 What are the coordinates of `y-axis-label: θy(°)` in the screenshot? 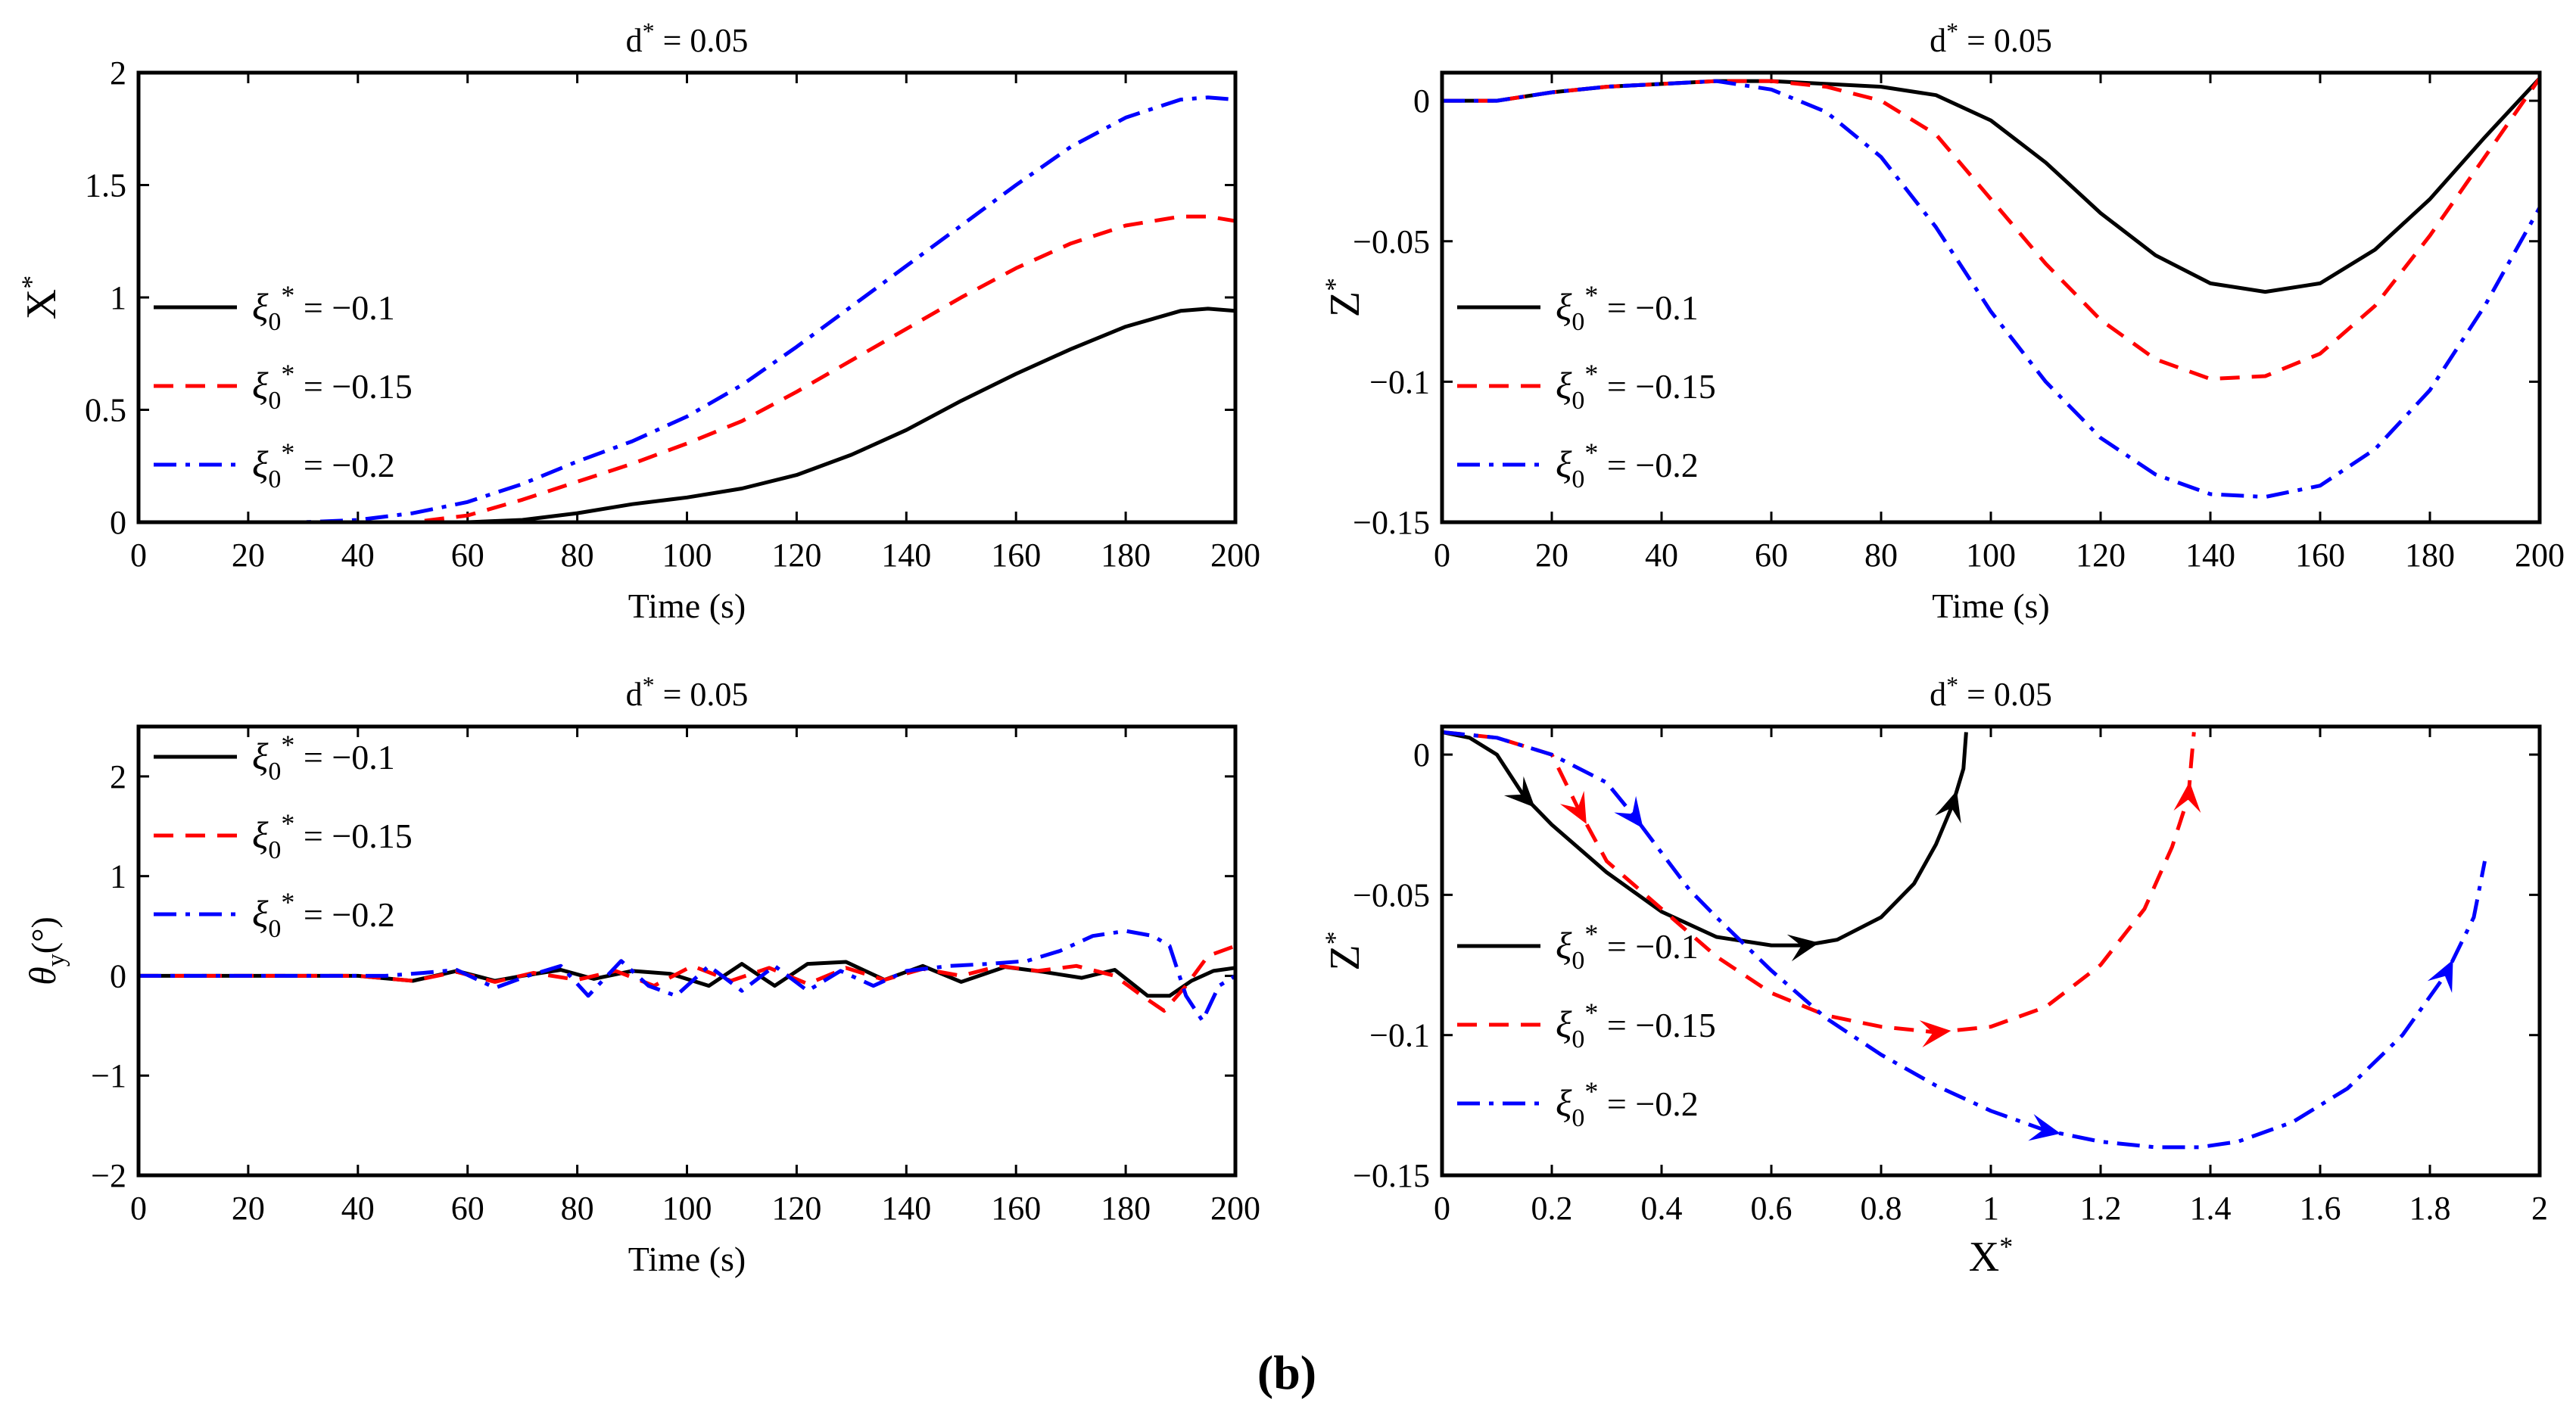 It's located at (45, 951).